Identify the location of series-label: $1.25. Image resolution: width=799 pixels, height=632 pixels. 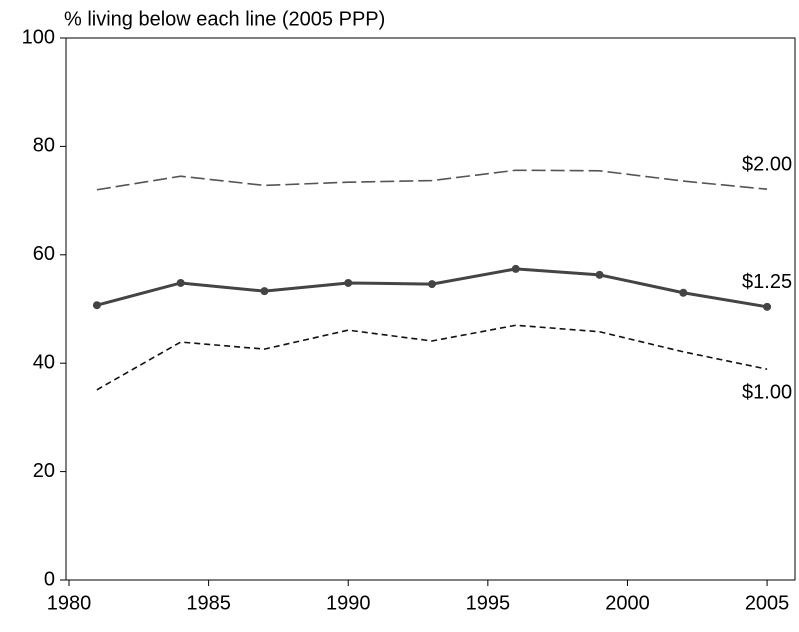
(767, 282).